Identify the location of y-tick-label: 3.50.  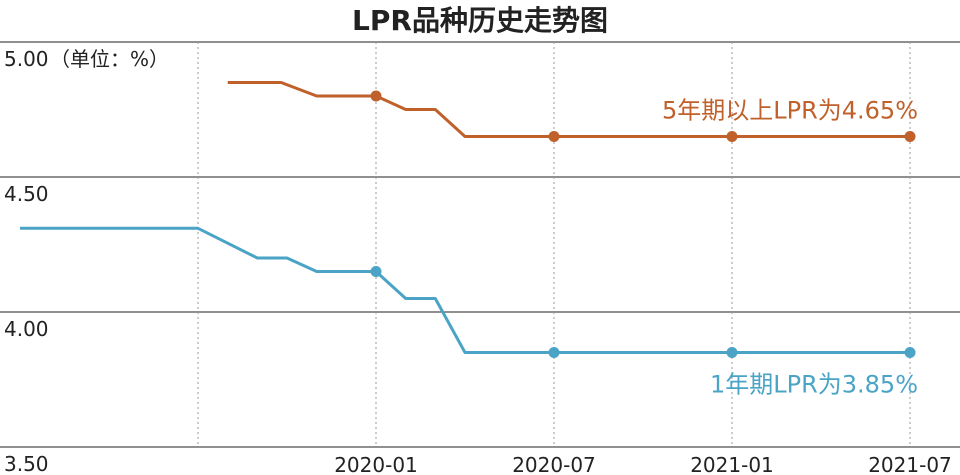
(26, 463).